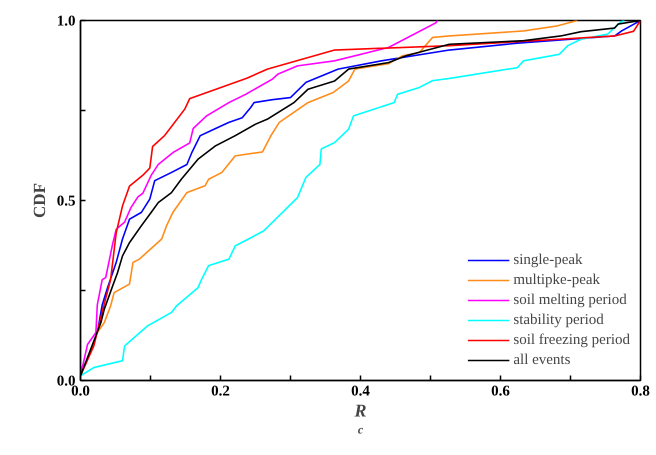 The height and width of the screenshot is (455, 656). Describe the element at coordinates (360, 418) in the screenshot. I see `x-axis-title: Rc` at that location.